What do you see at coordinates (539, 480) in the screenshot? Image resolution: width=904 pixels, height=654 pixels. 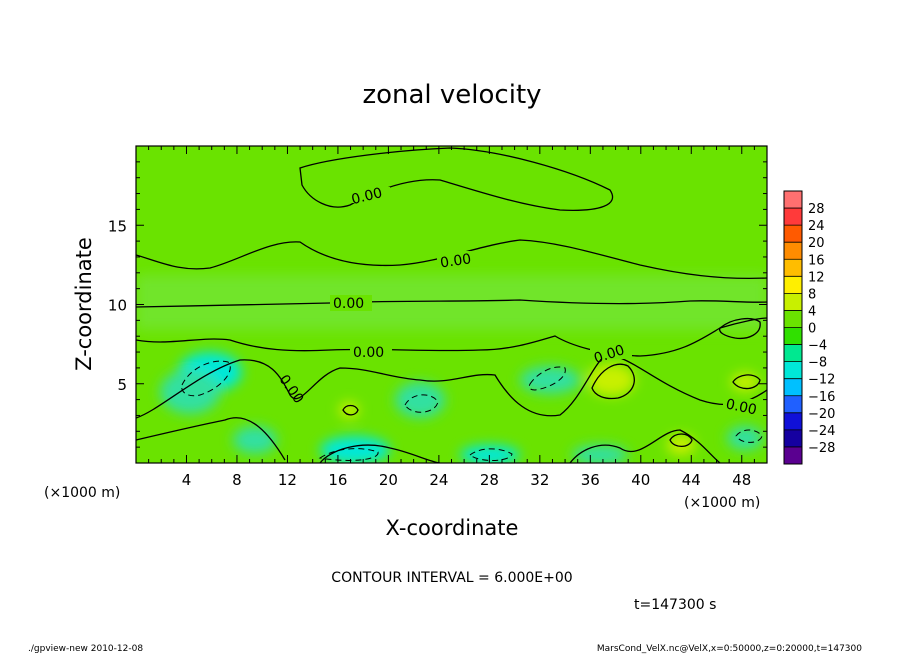 I see `x-tick-label: 32` at bounding box center [539, 480].